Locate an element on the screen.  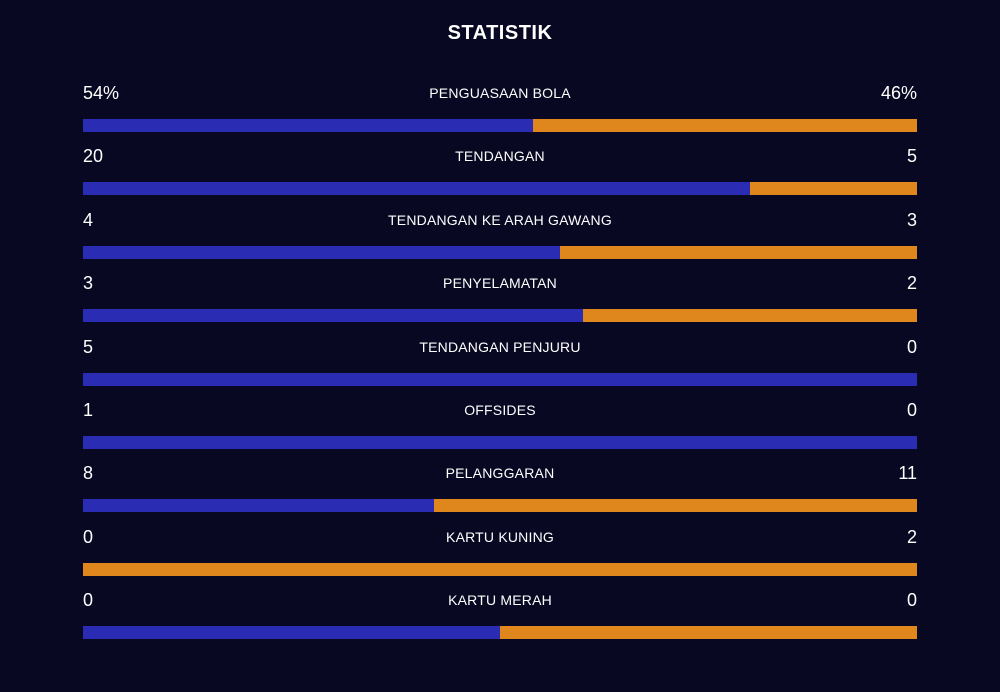
stat-label: PENYELAMATAN is located at coordinates (500, 283).